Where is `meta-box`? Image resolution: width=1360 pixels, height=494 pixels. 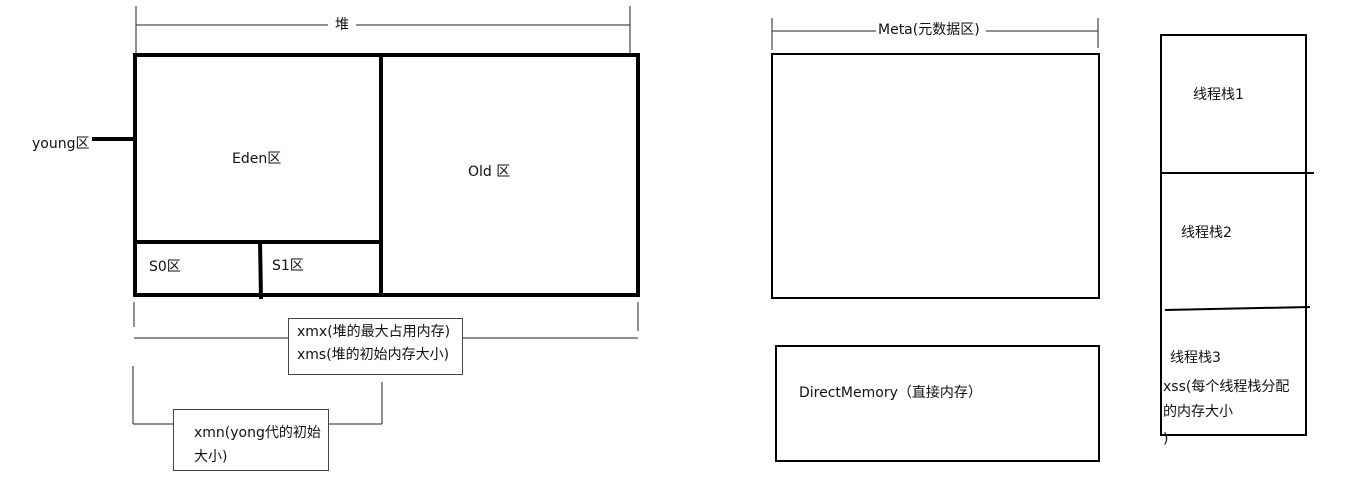
meta-box is located at coordinates (935, 176).